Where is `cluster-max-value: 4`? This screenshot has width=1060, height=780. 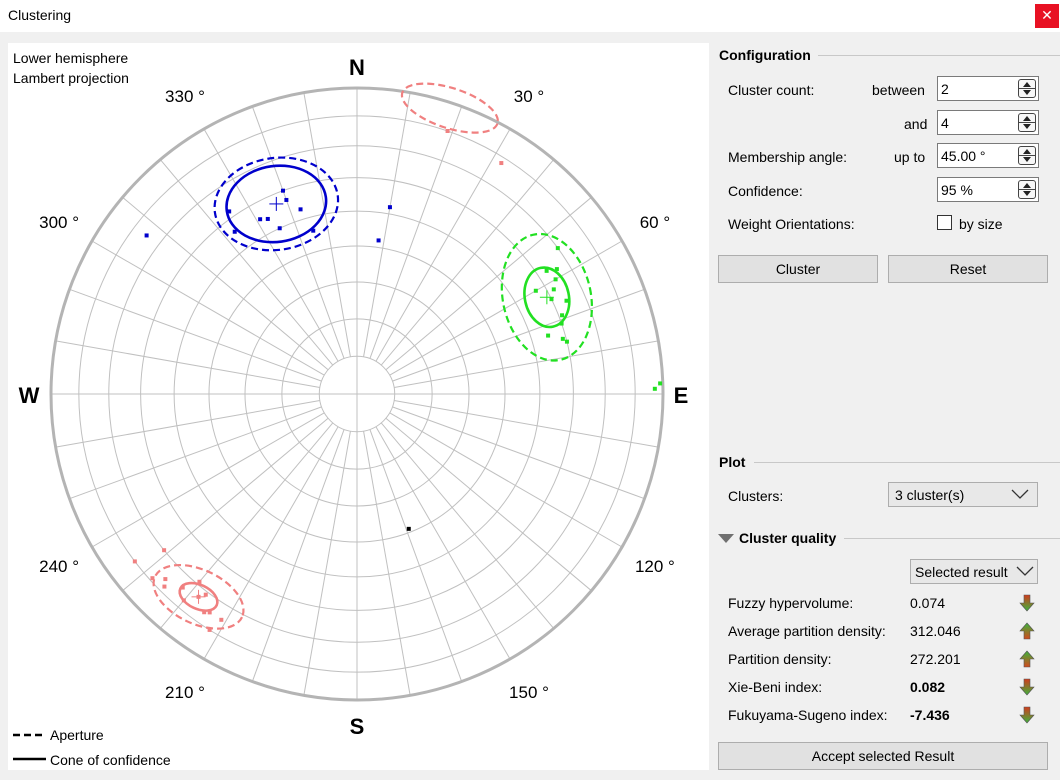
cluster-max-value: 4 is located at coordinates (945, 123).